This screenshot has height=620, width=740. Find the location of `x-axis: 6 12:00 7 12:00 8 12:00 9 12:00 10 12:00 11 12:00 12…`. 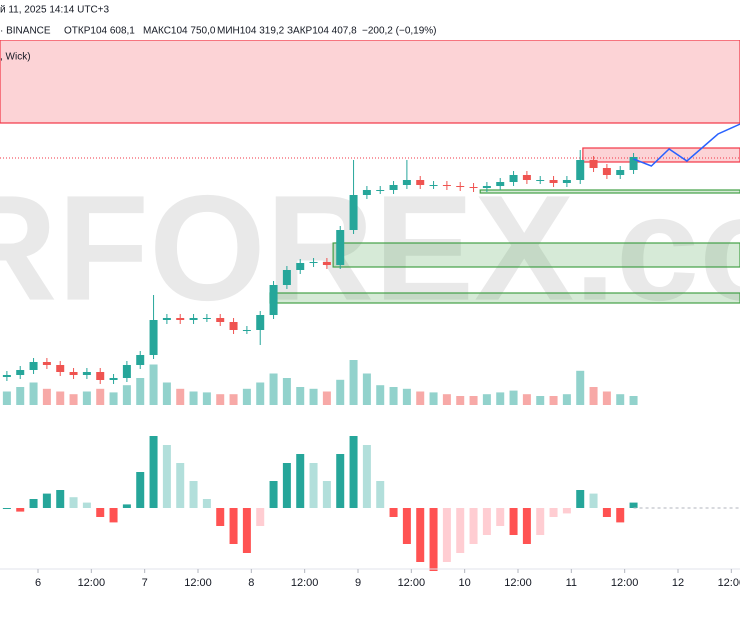

x-axis: 6 12:00 7 12:00 8 12:00 9 12:00 10 12:00 11 12:00 12… is located at coordinates (387, 579).